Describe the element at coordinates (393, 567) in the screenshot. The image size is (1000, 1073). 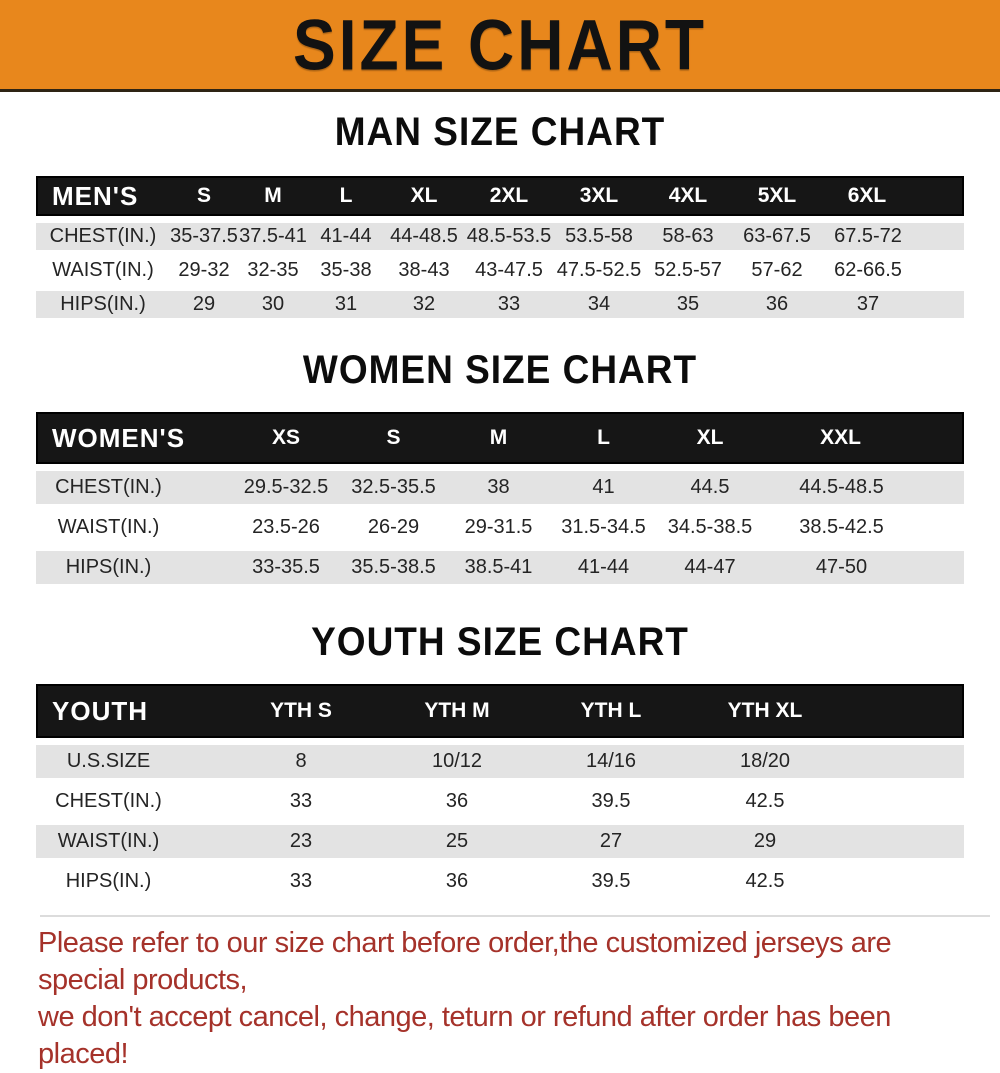
I see `table-cell: 35.5-38.5` at that location.